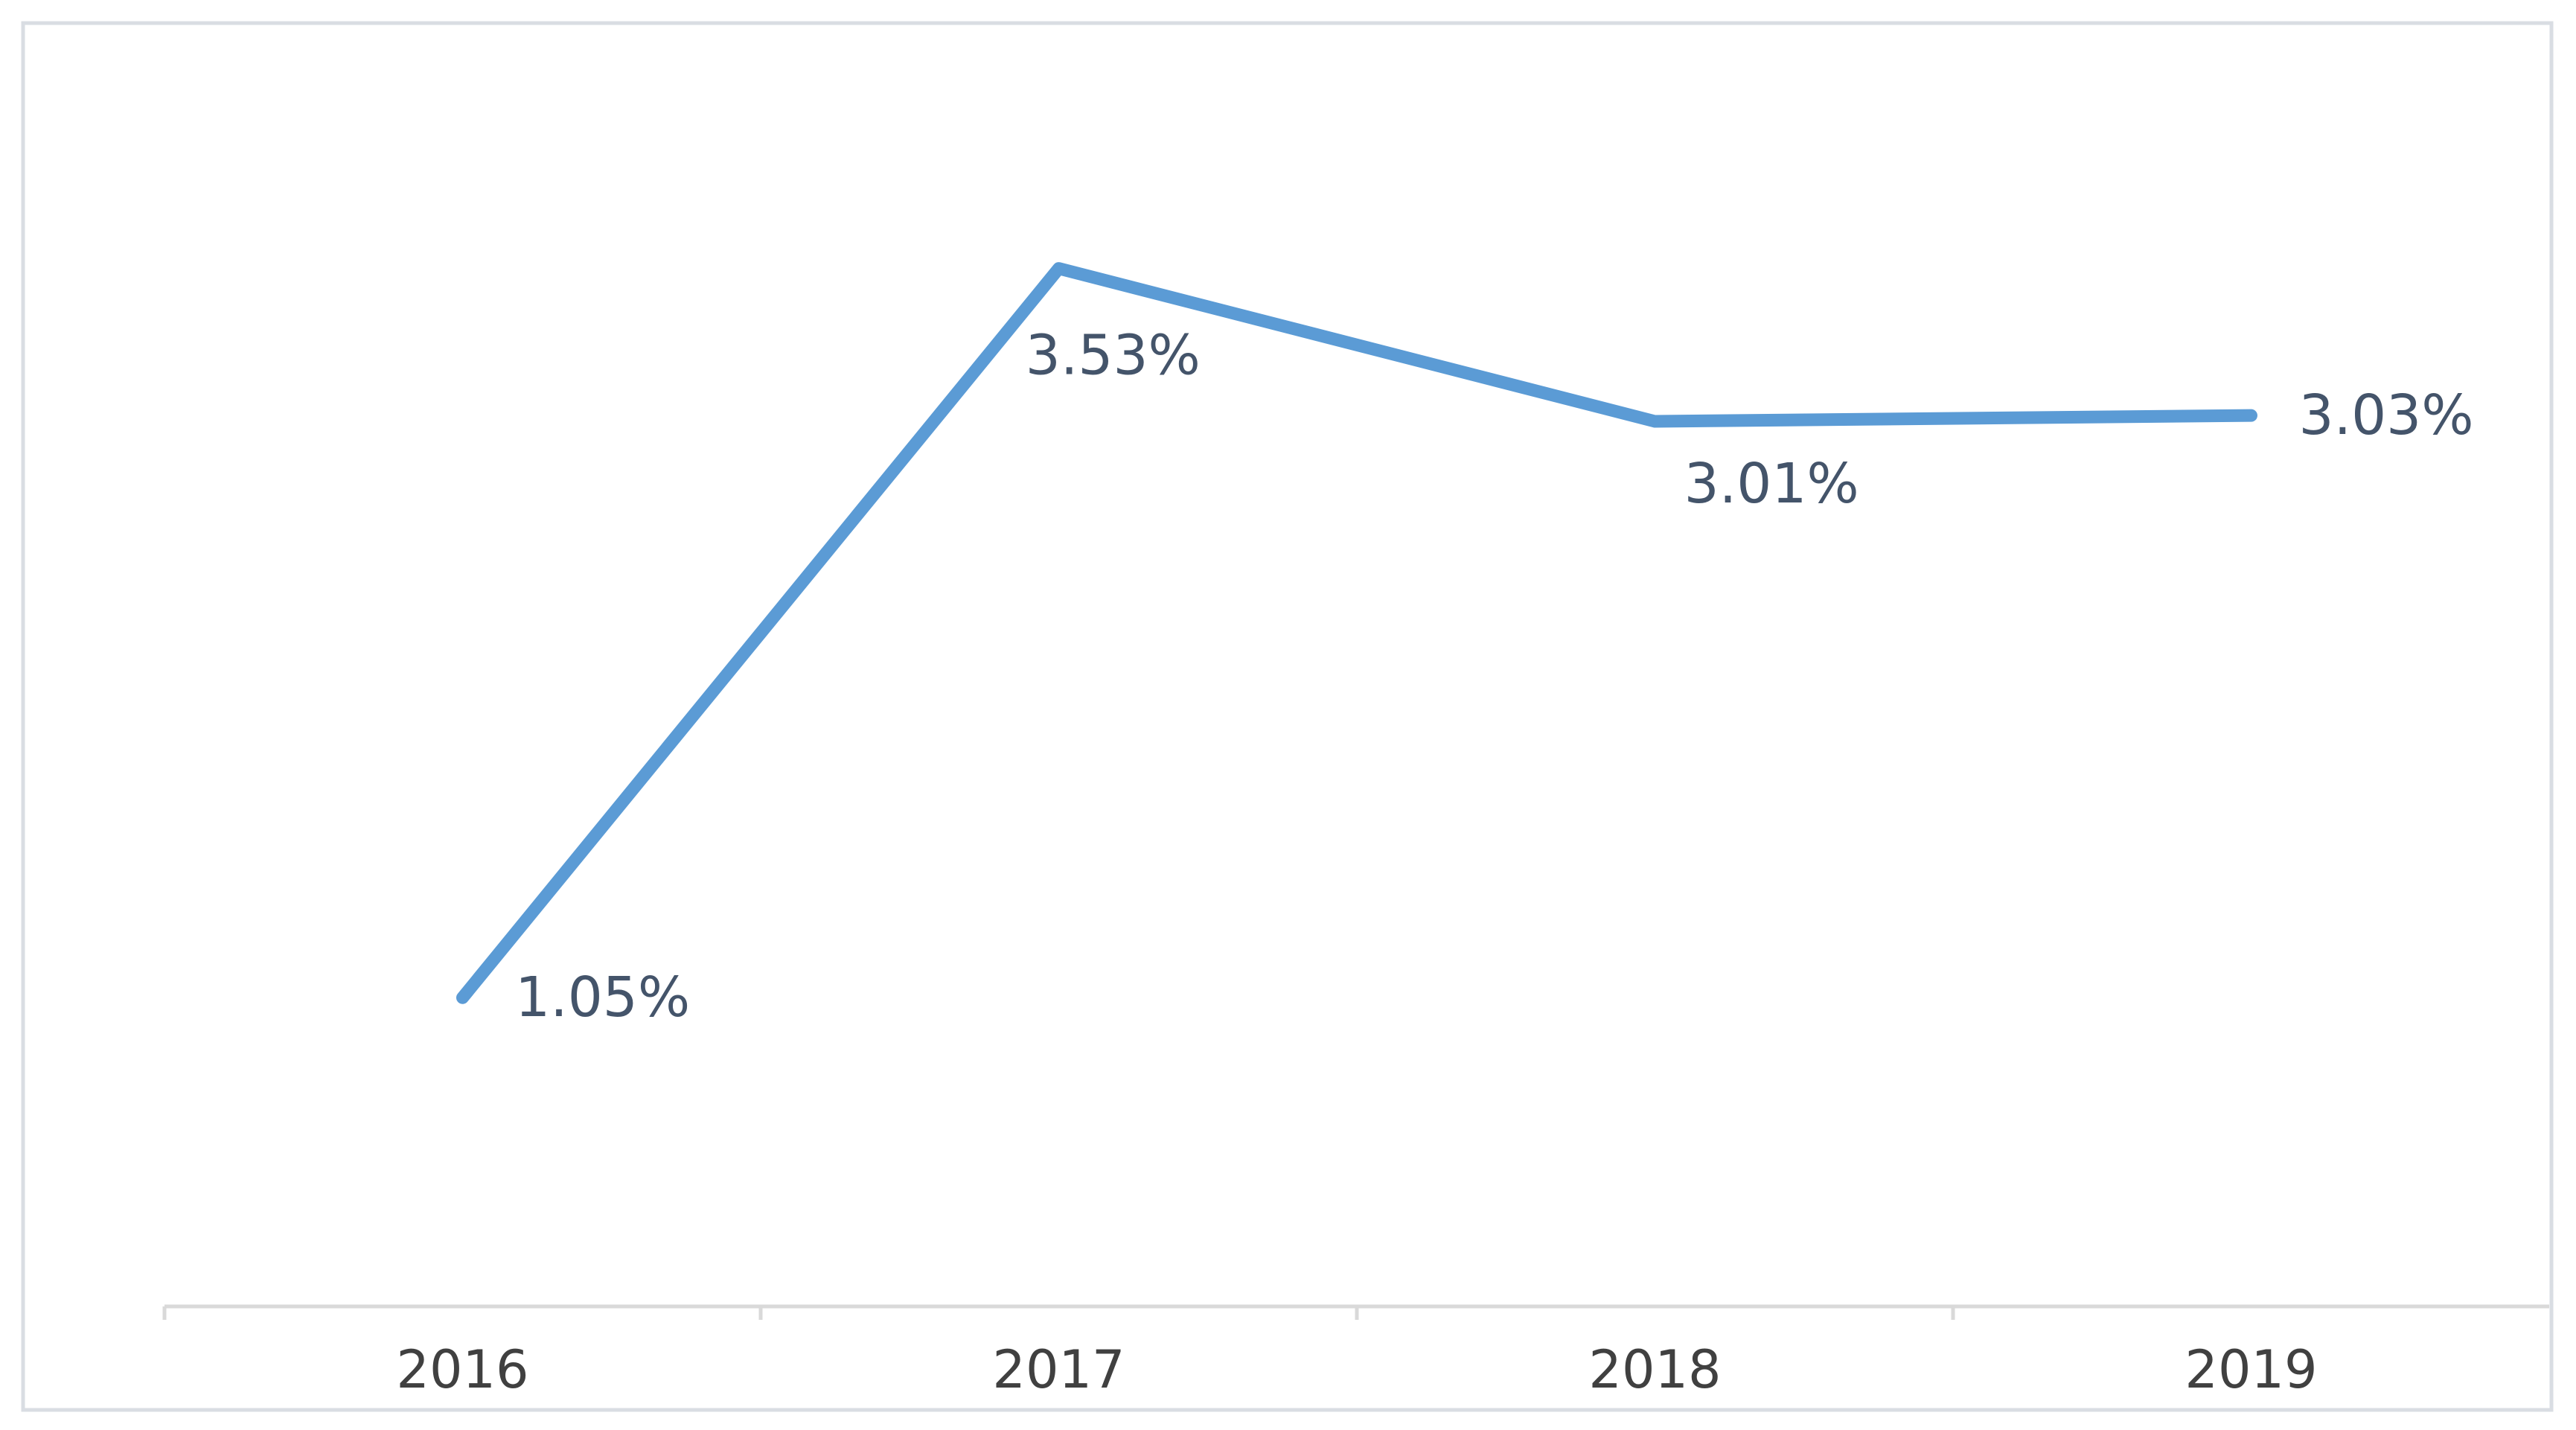  What do you see at coordinates (1058, 1369) in the screenshot?
I see `x-tick-label: 2017` at bounding box center [1058, 1369].